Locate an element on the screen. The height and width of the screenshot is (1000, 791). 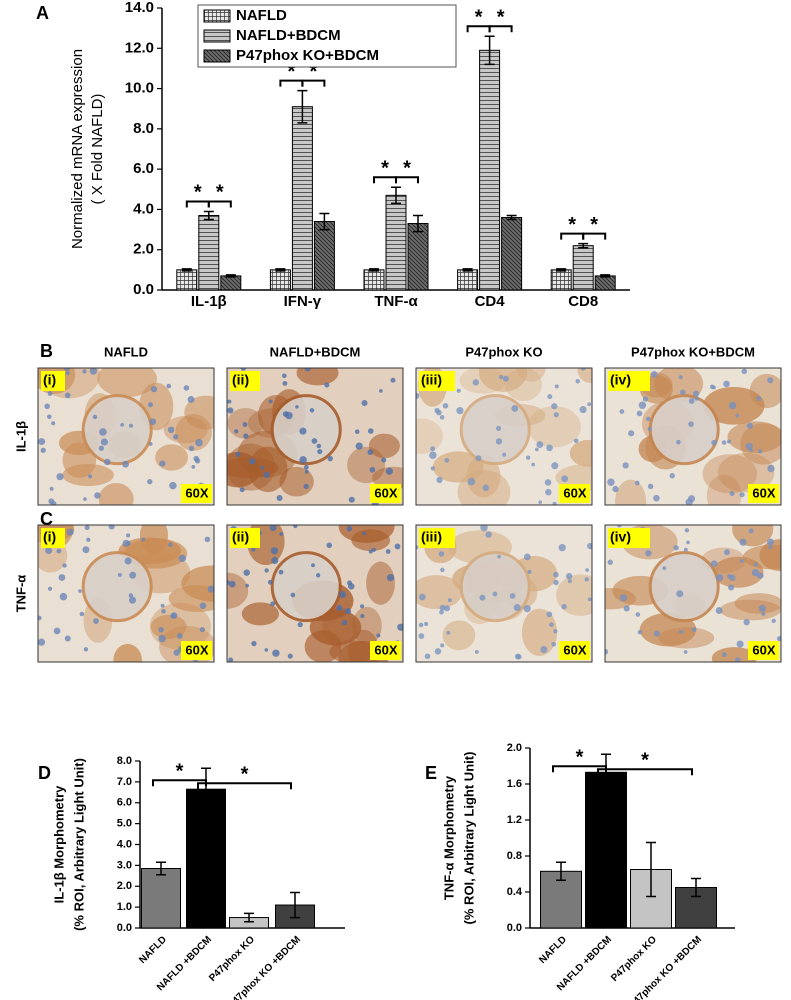
x-tick-label: CD4 is located at coordinates (490, 301).